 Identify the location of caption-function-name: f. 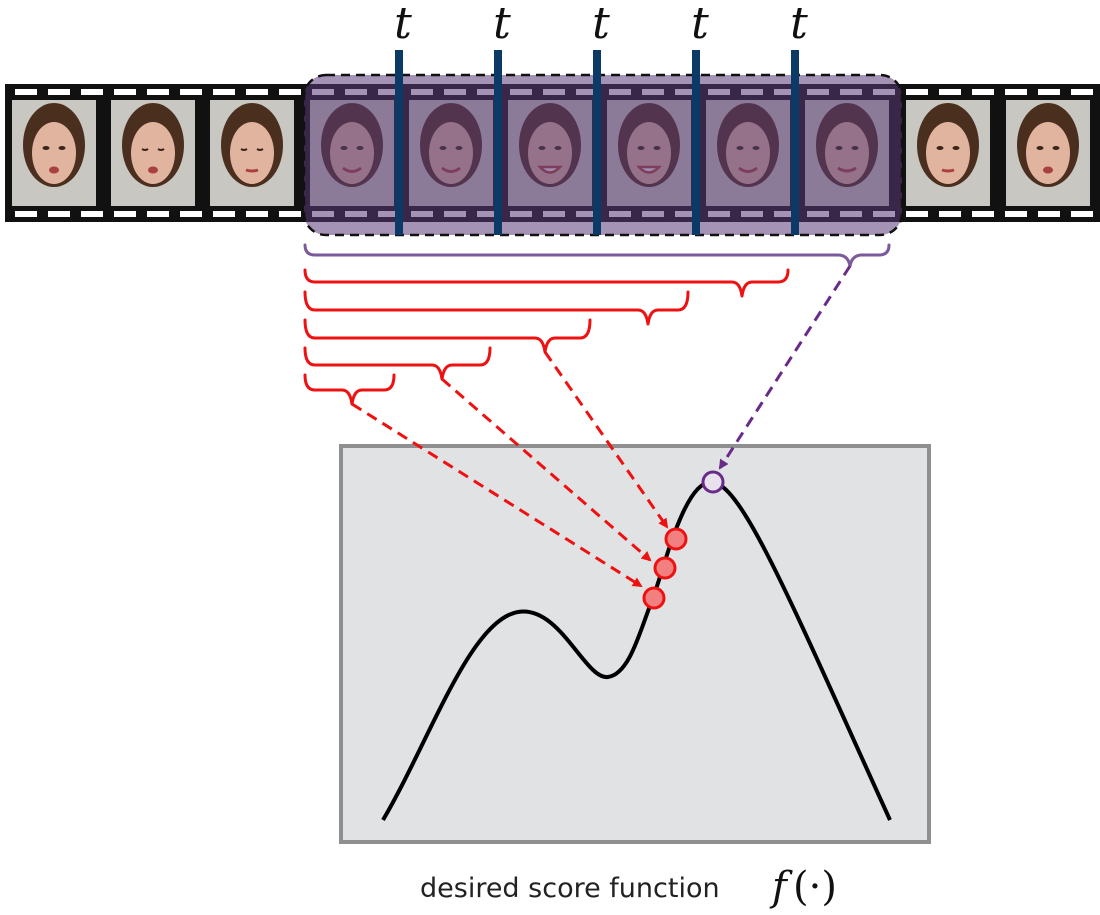
(781, 887).